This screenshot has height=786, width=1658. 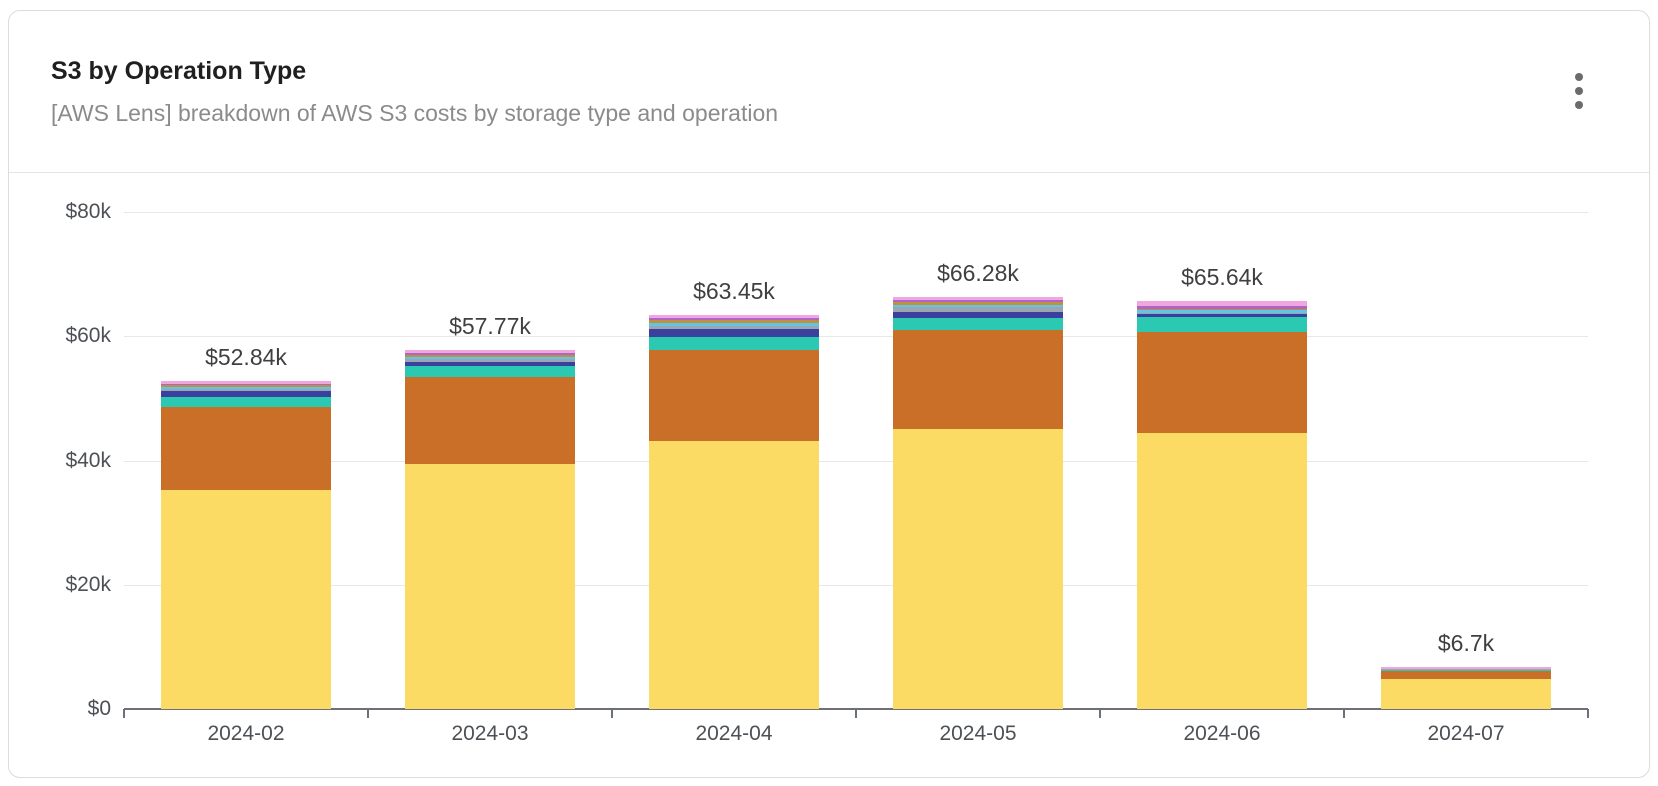 I want to click on y-axis-tick-label: $0, so click(x=99, y=708).